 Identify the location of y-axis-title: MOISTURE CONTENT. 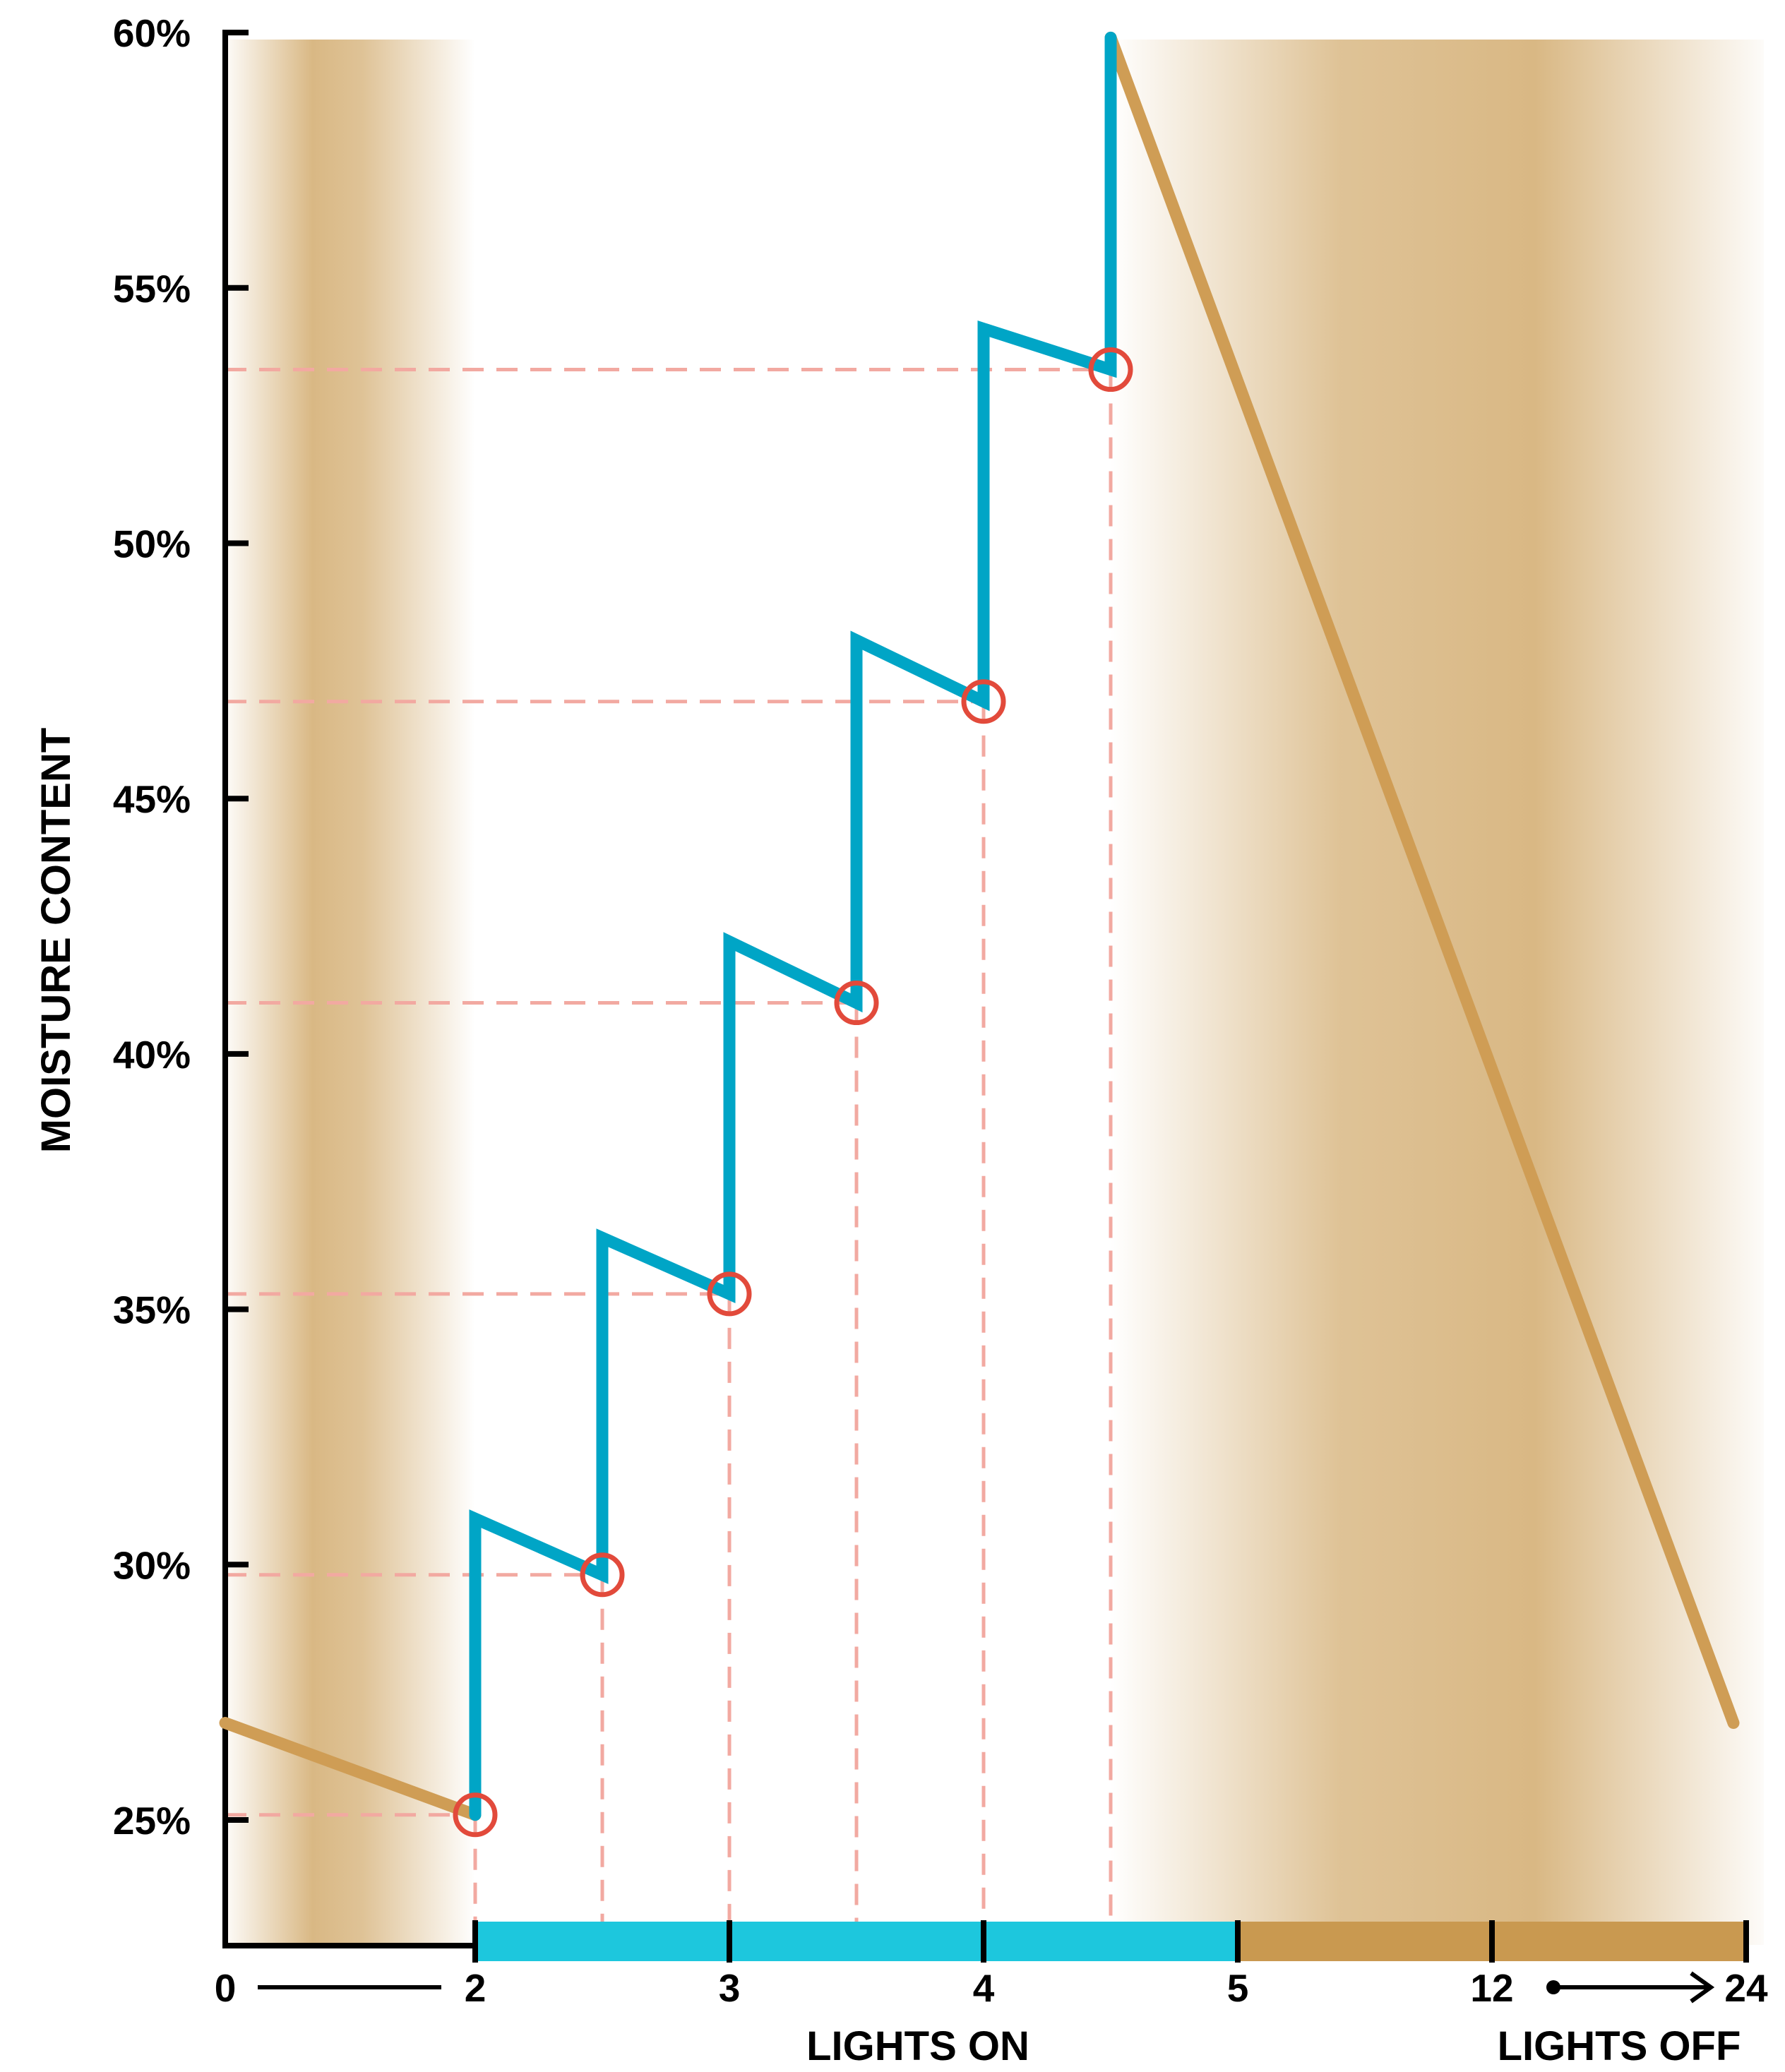
(56, 941).